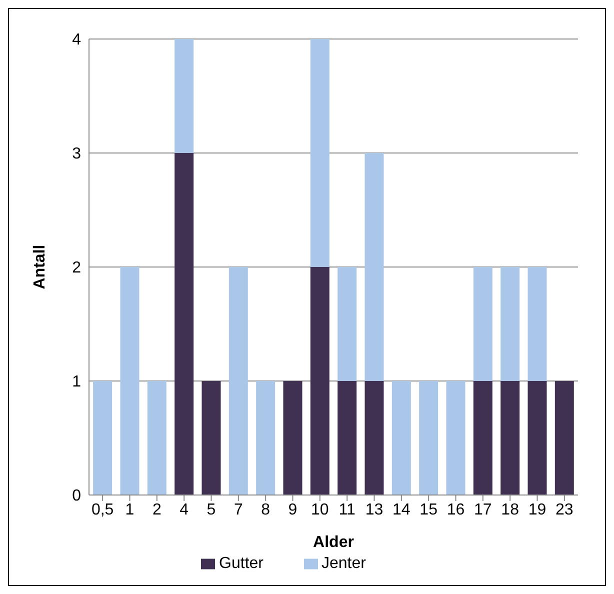 The height and width of the screenshot is (594, 614). What do you see at coordinates (40, 267) in the screenshot?
I see `y-axis-title: Antall` at bounding box center [40, 267].